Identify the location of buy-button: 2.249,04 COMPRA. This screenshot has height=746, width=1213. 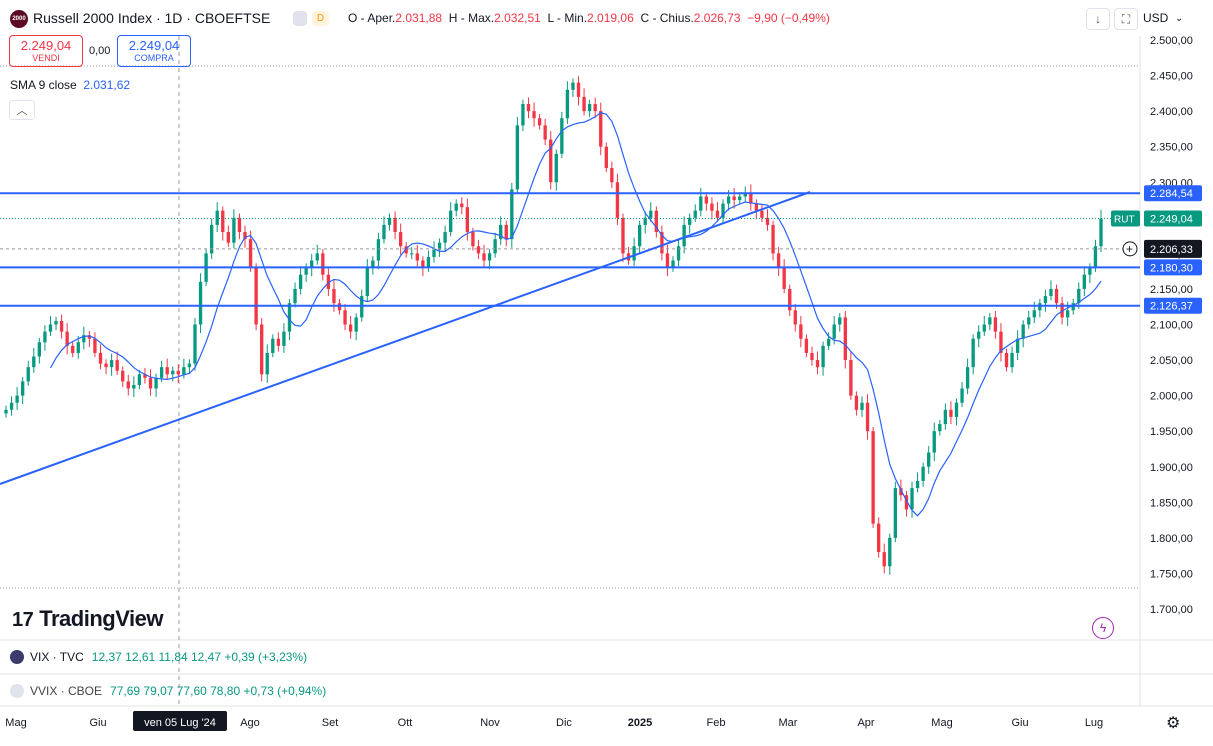
(154, 51).